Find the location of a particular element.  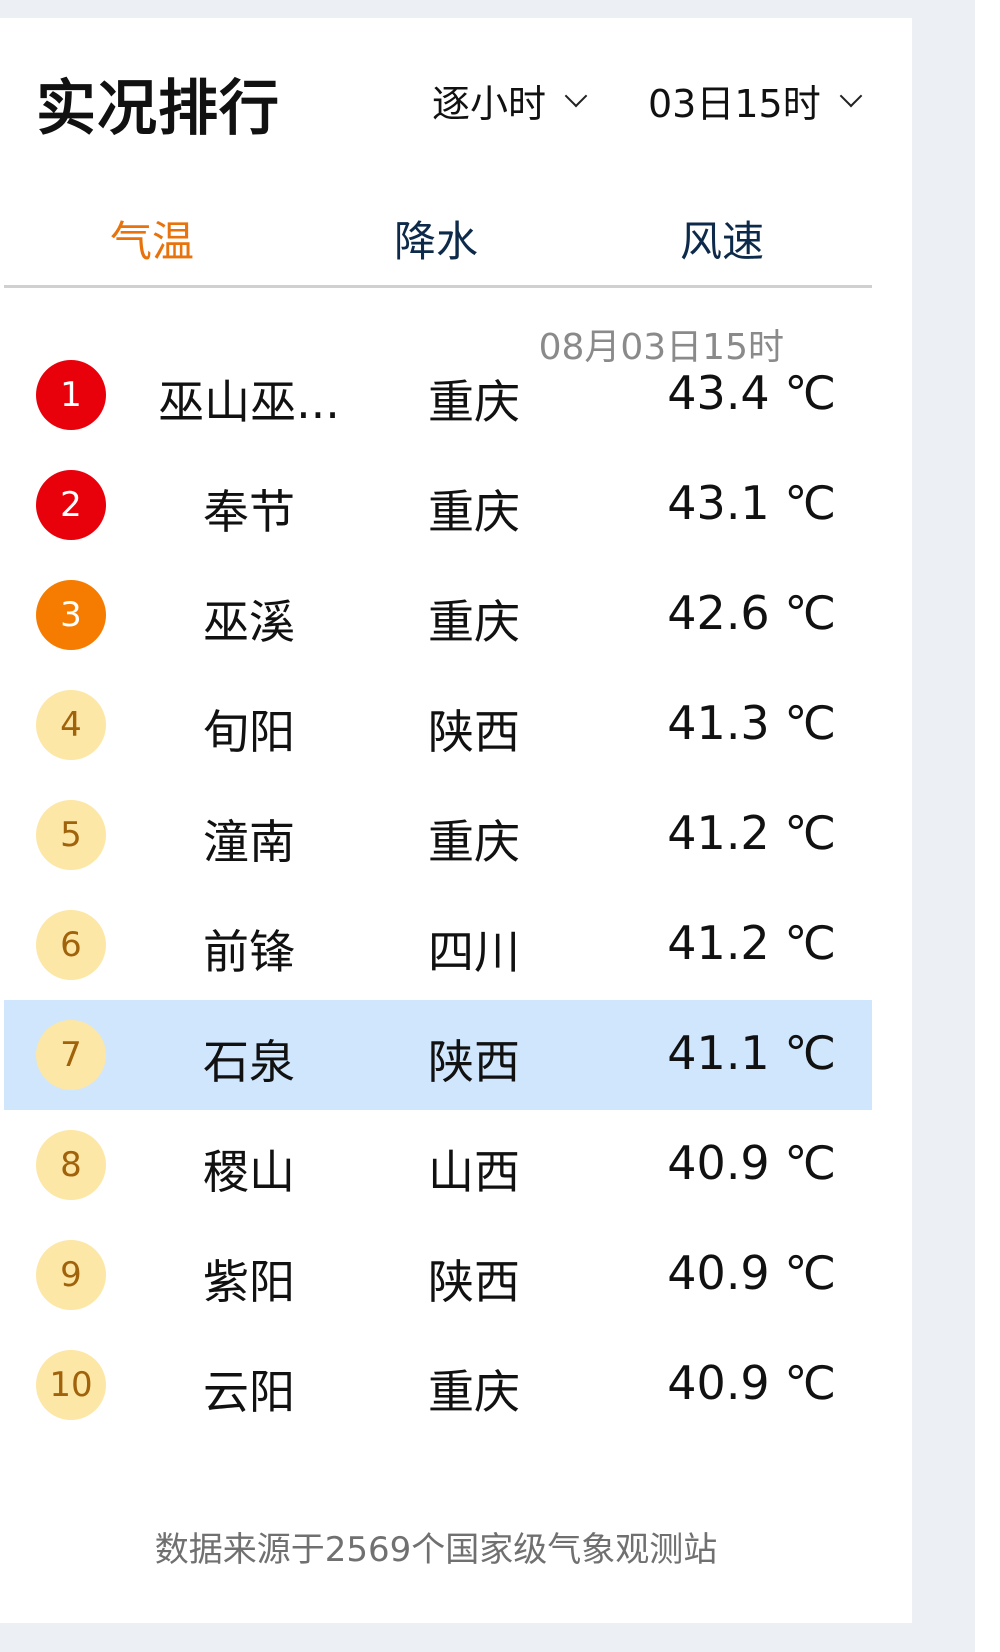

time-label: 03日15时 is located at coordinates (734, 104).